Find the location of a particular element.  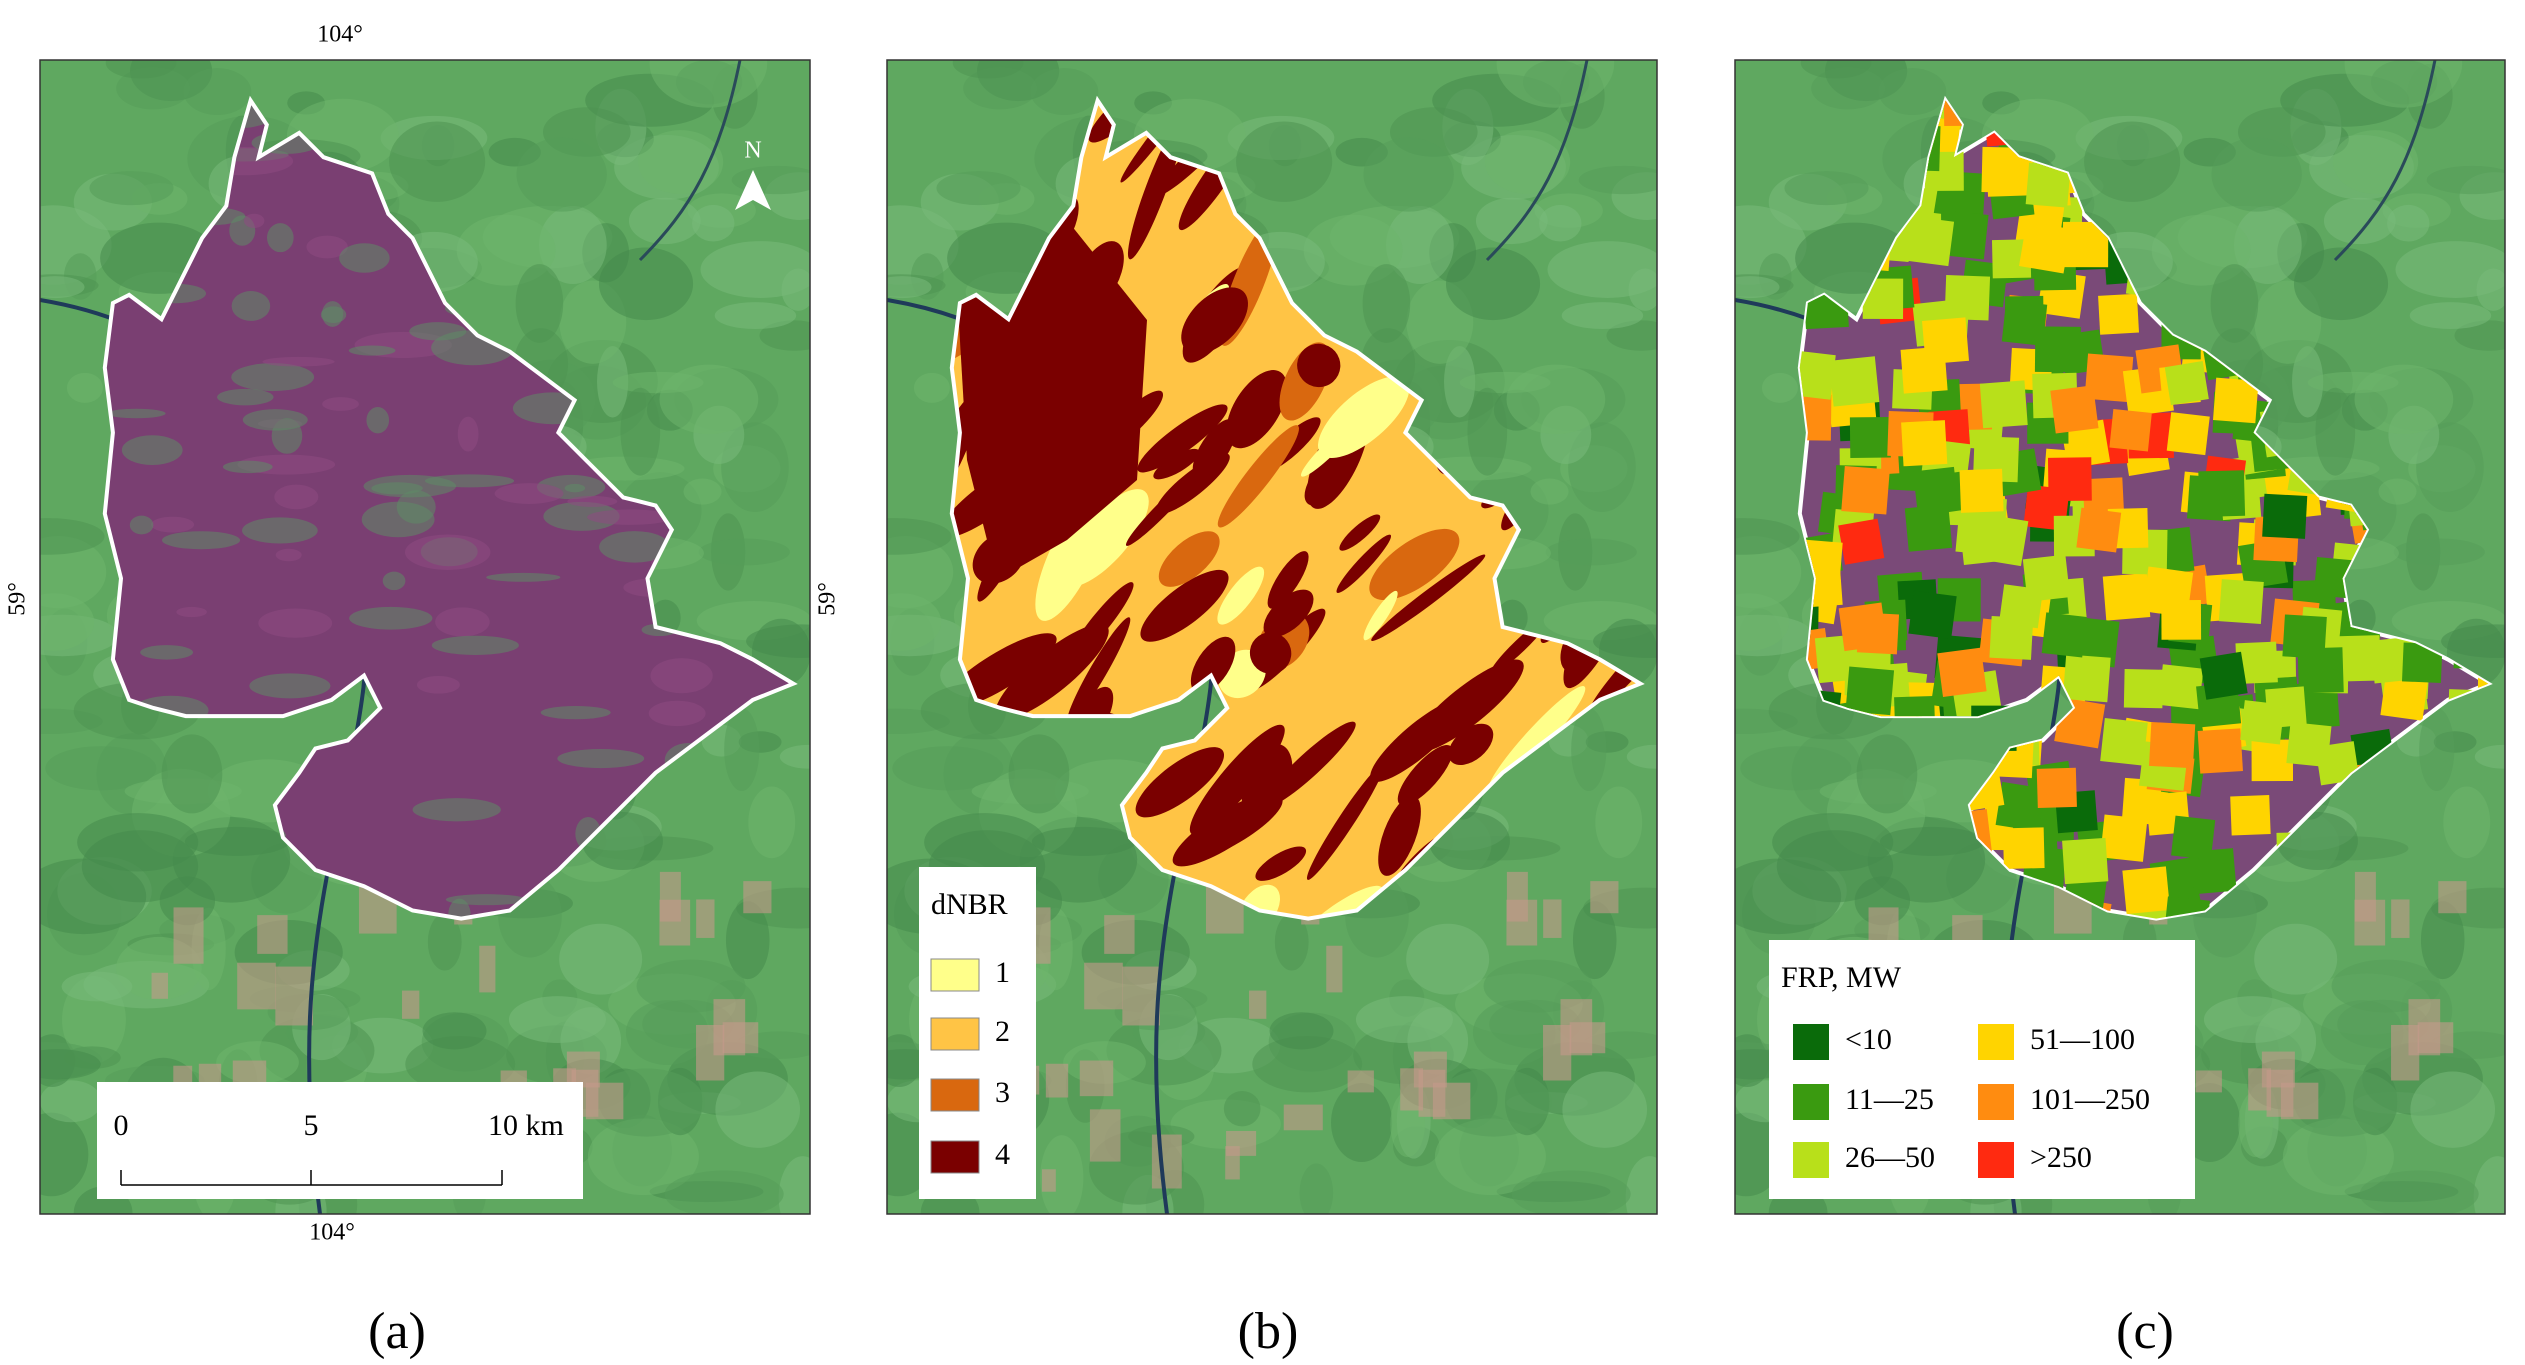

panel-label: (a) is located at coordinates (397, 1331).